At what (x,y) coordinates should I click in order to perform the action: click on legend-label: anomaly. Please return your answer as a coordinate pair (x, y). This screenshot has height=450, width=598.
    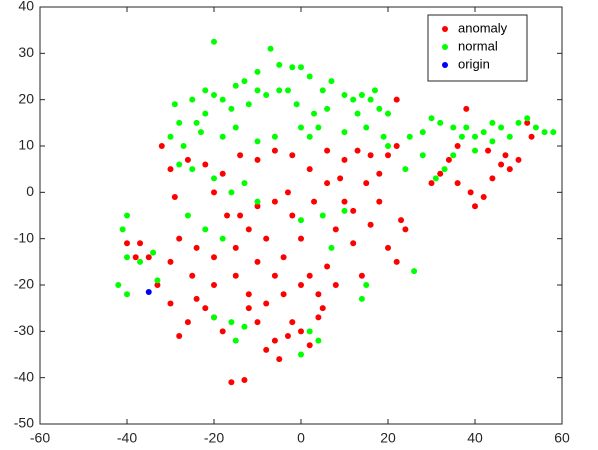
    Looking at the image, I should click on (483, 27).